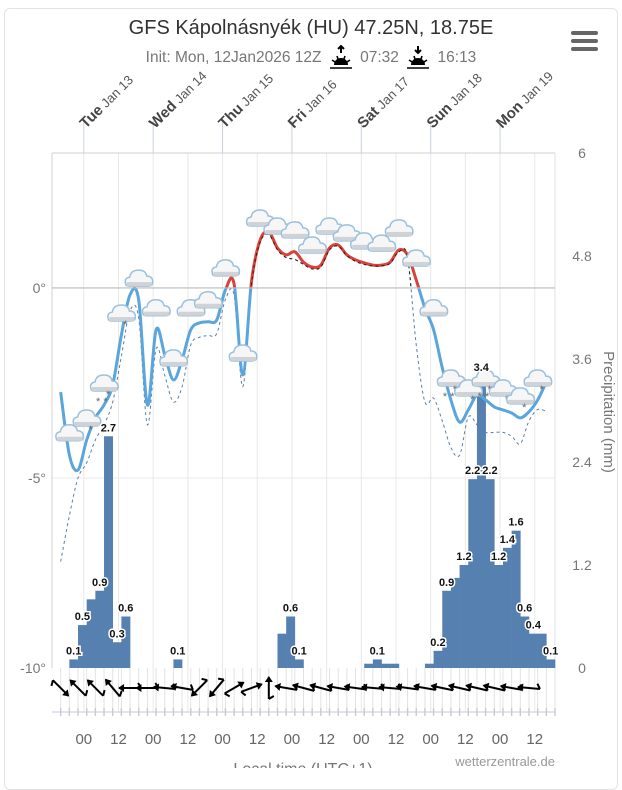 The height and width of the screenshot is (790, 622). I want to click on sunrise-icon, so click(340, 57).